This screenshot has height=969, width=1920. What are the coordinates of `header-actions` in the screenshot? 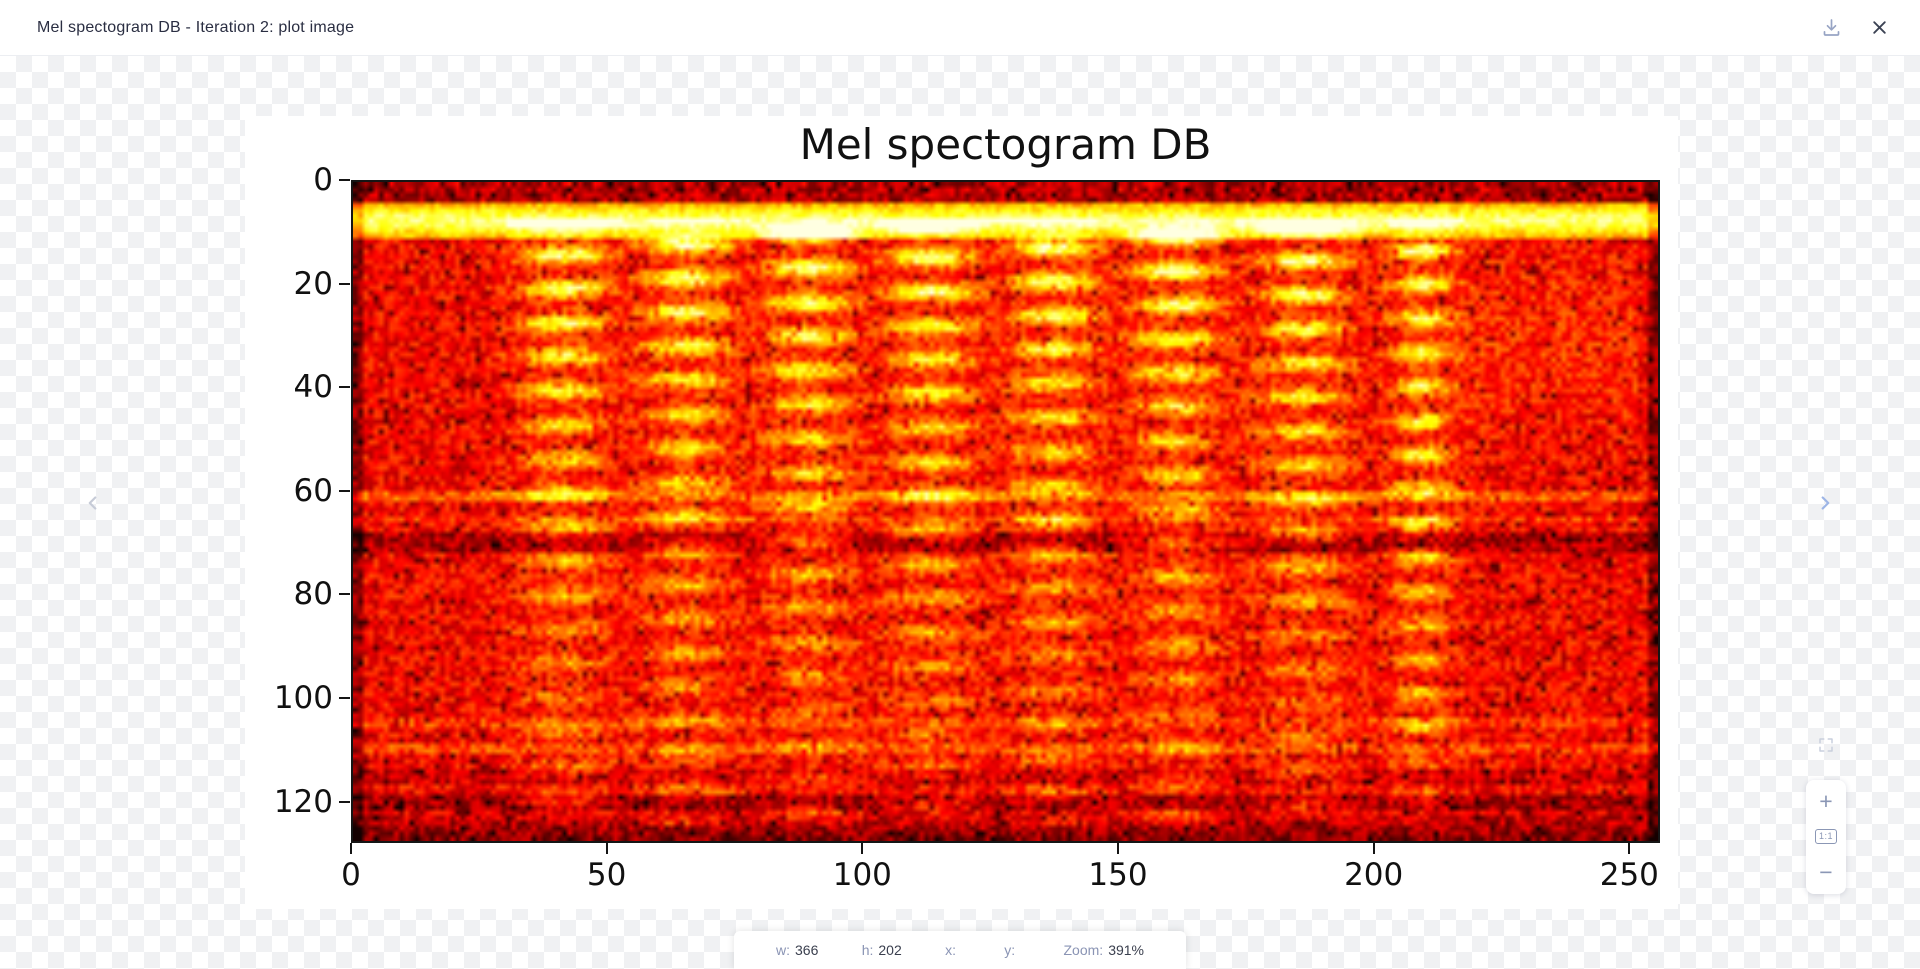 It's located at (1855, 28).